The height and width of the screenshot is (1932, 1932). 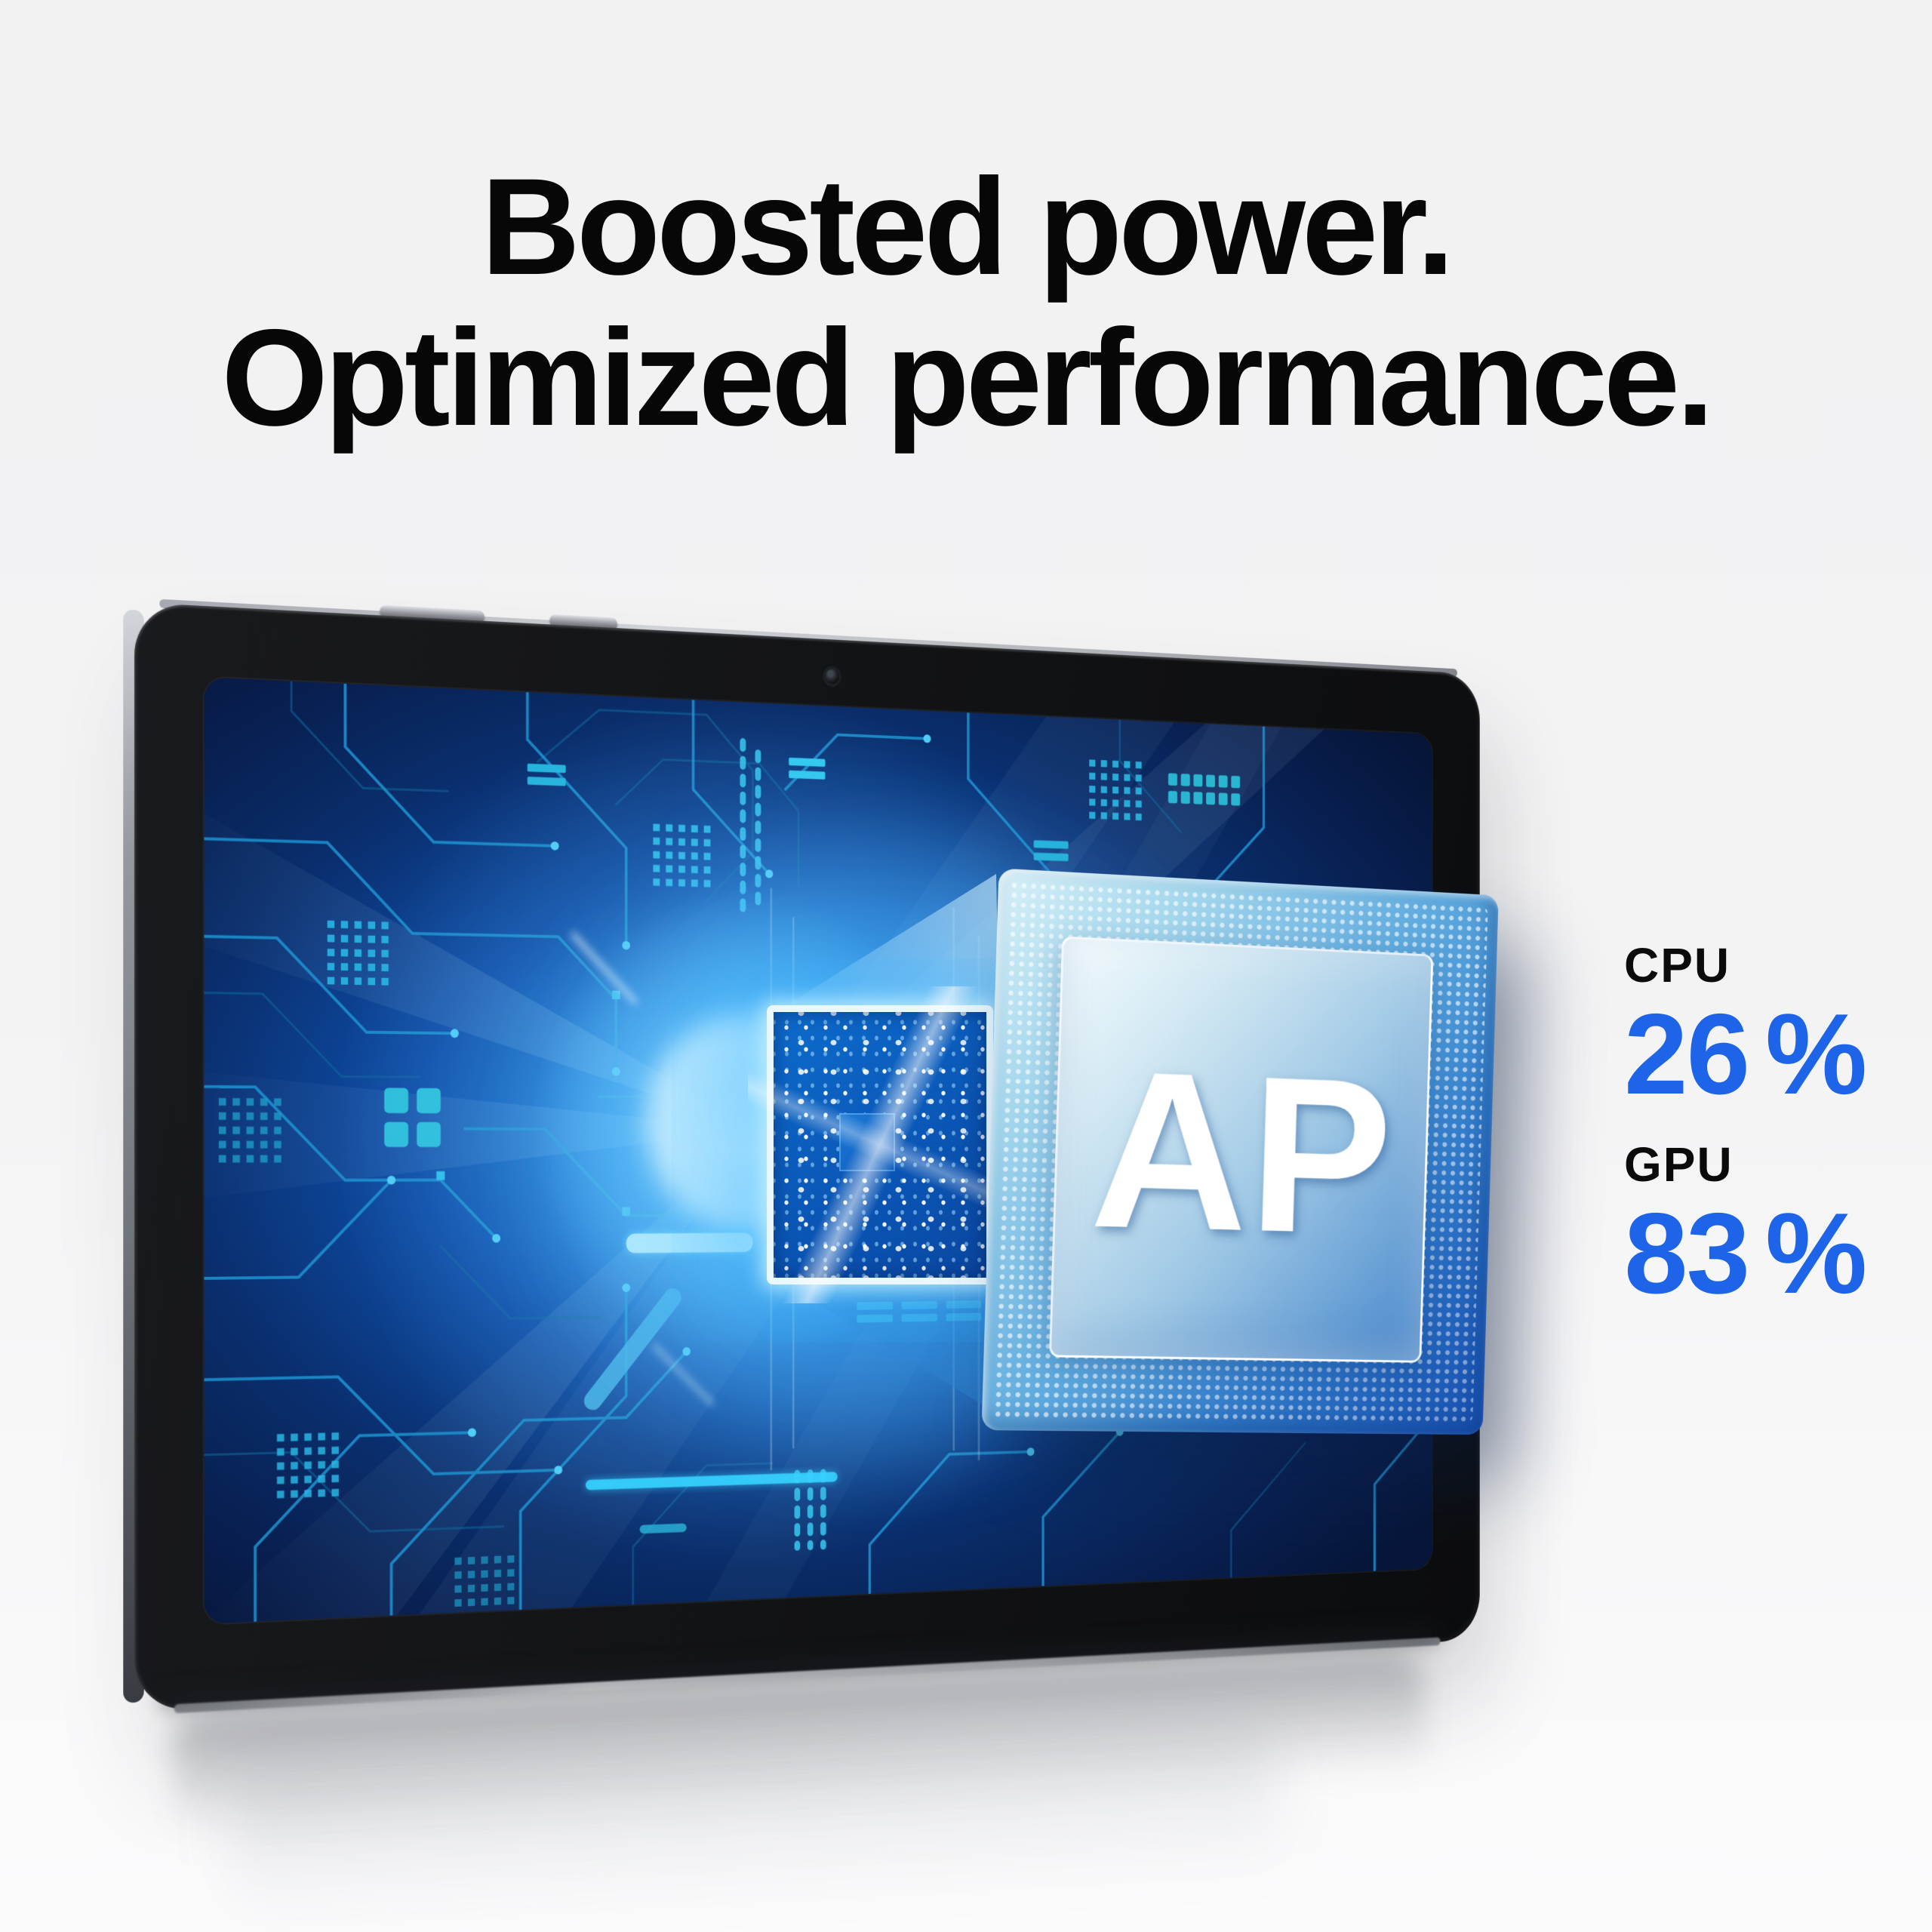 What do you see at coordinates (967, 226) in the screenshot?
I see `headline-line1: Boosted power.` at bounding box center [967, 226].